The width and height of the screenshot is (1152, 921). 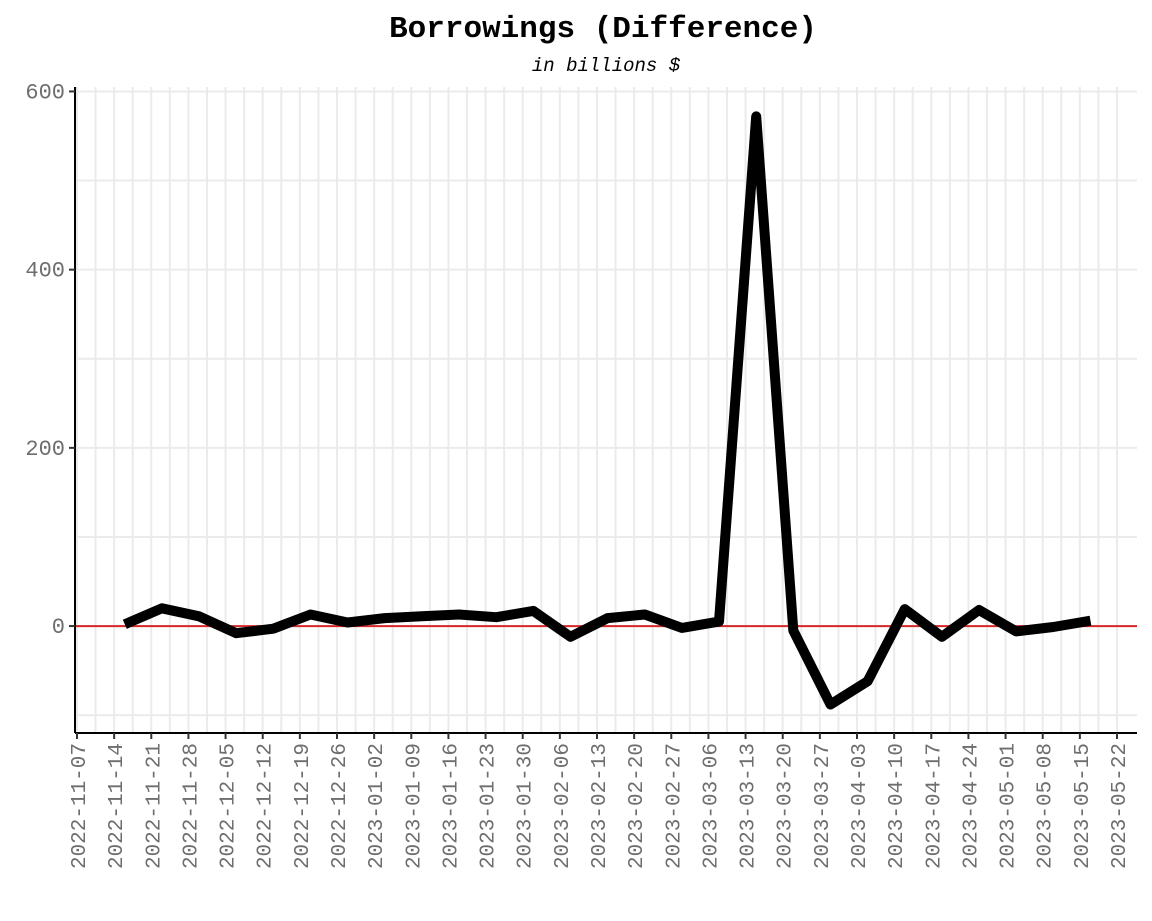 I want to click on x-tick-label: 2023-01-09, so click(x=414, y=806).